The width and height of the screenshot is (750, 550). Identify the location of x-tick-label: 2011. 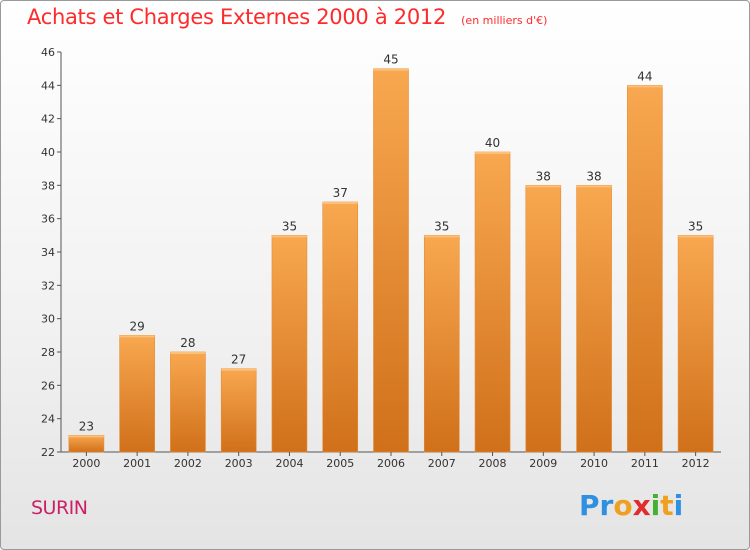
(645, 463).